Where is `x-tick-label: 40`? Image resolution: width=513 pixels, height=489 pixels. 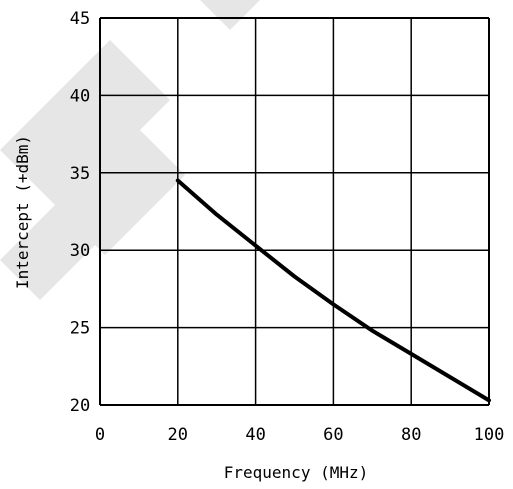 x-tick-label: 40 is located at coordinates (255, 435).